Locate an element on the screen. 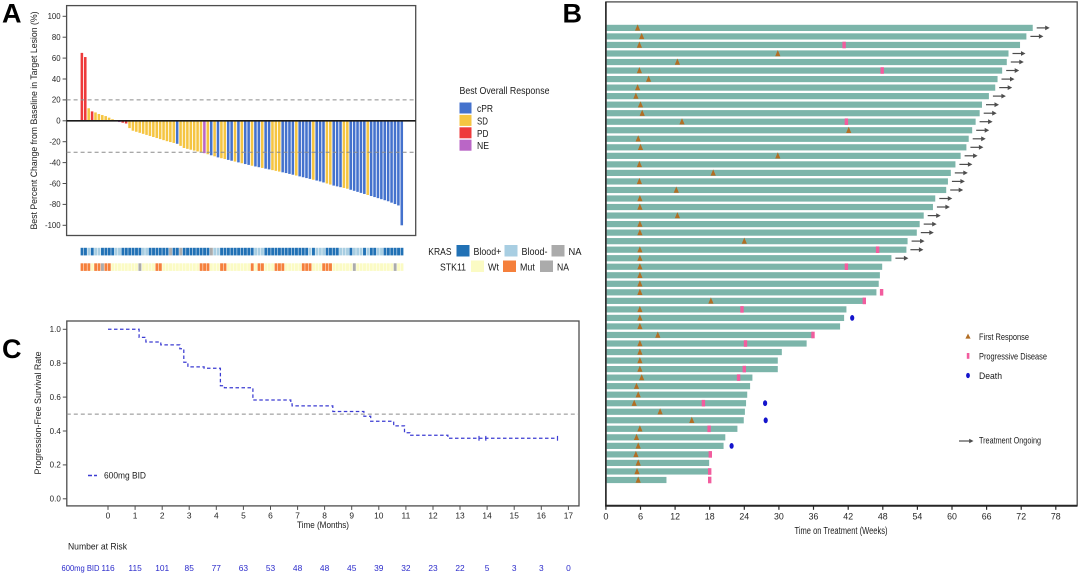 The image size is (1080, 580). svg-text: 53 is located at coordinates (271, 568).